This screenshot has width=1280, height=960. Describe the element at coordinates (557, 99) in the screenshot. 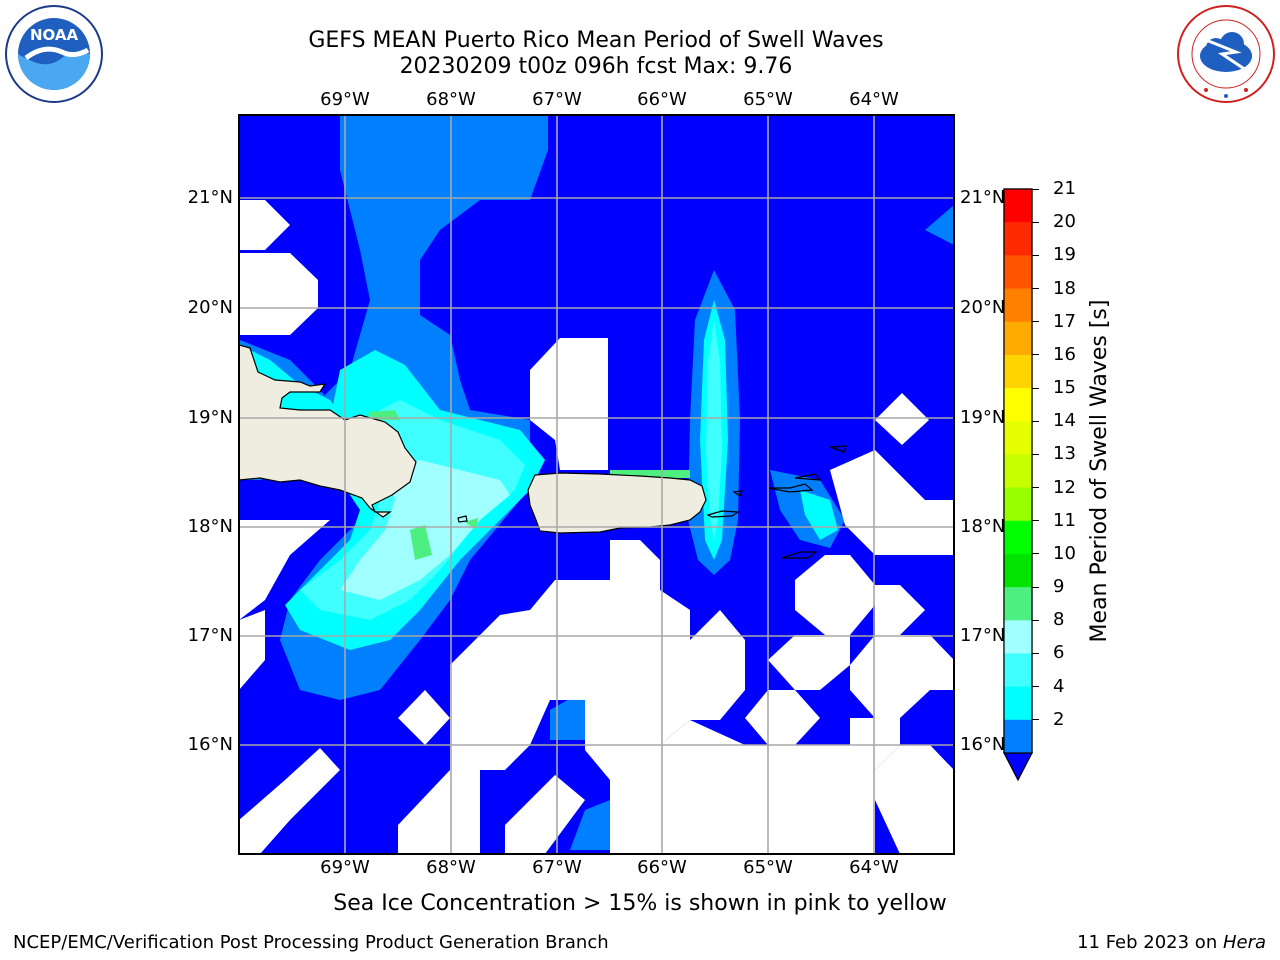

I see `lon-label-top-67w: 67°W` at that location.